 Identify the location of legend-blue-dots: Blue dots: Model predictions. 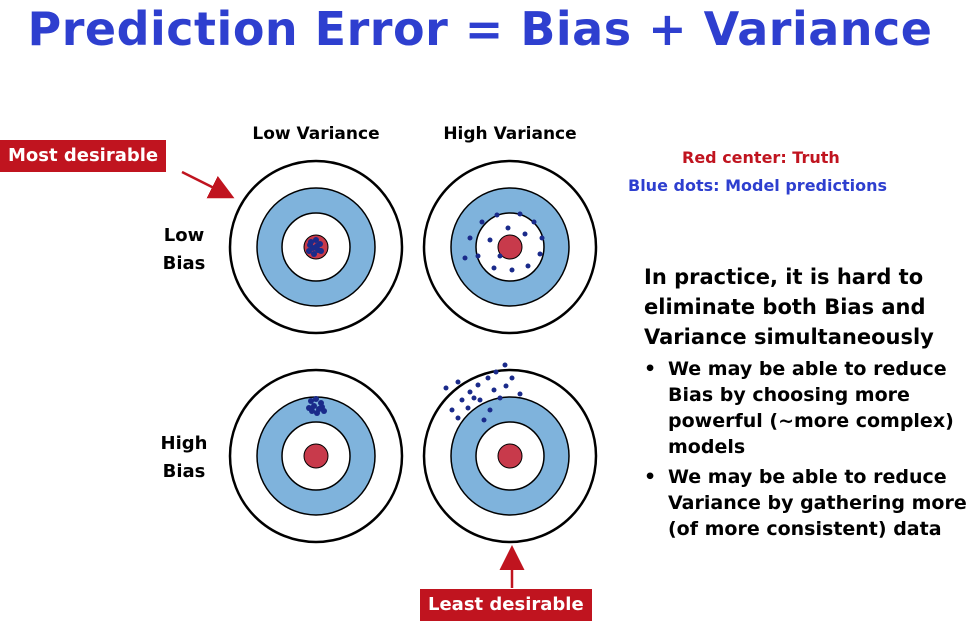
(758, 185).